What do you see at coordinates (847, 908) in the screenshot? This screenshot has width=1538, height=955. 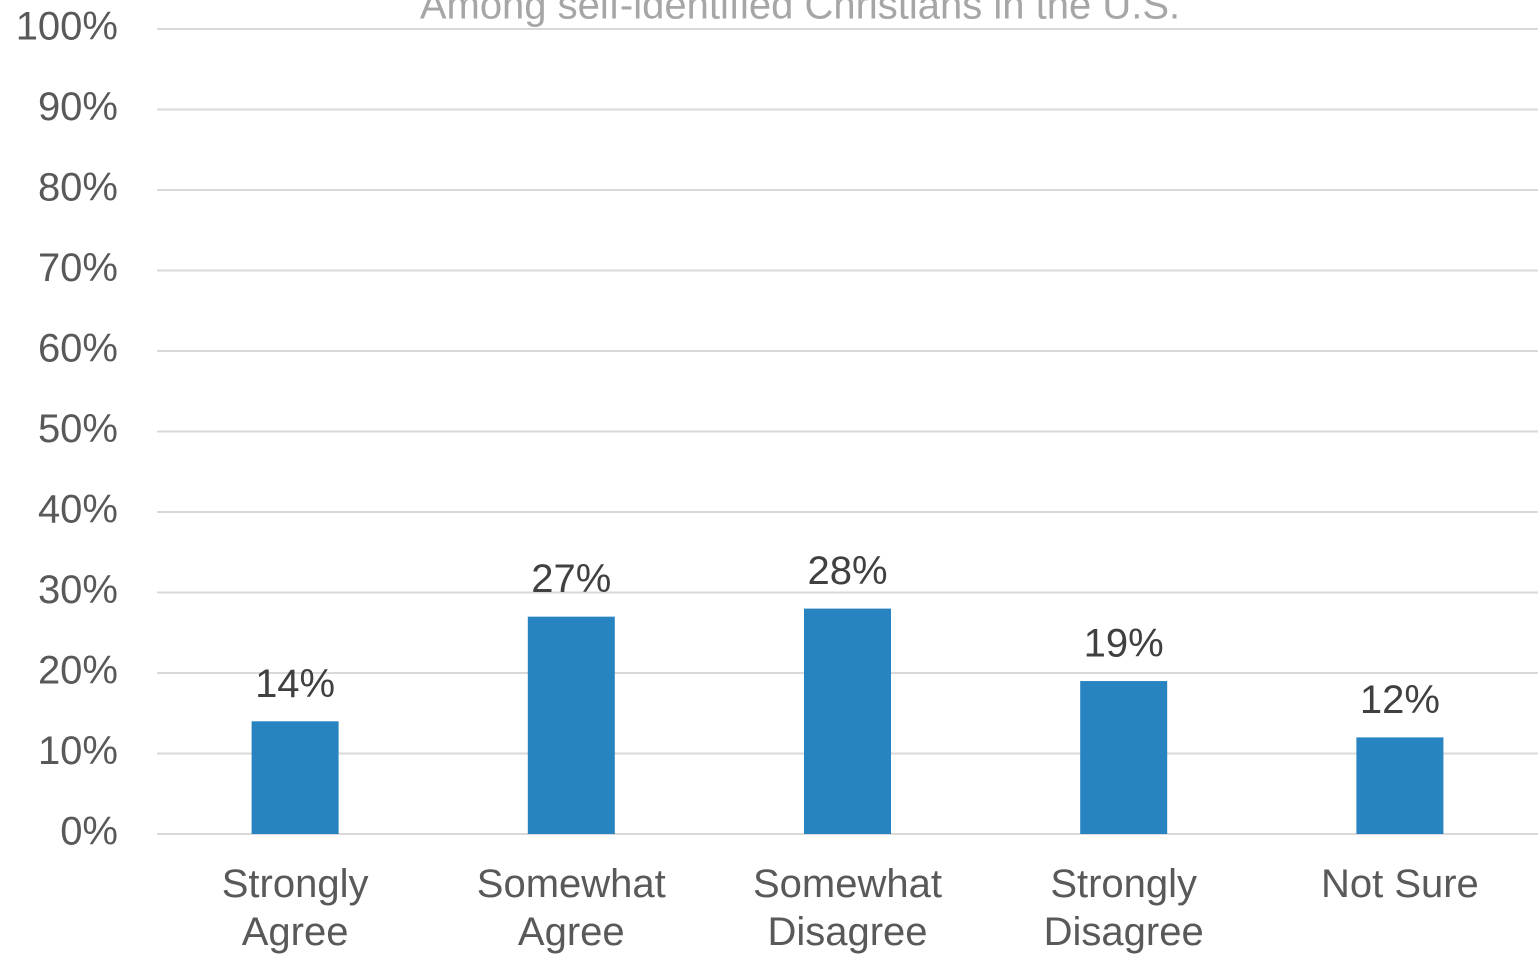 I see `x-tick-label: Somewhat Disagree` at bounding box center [847, 908].